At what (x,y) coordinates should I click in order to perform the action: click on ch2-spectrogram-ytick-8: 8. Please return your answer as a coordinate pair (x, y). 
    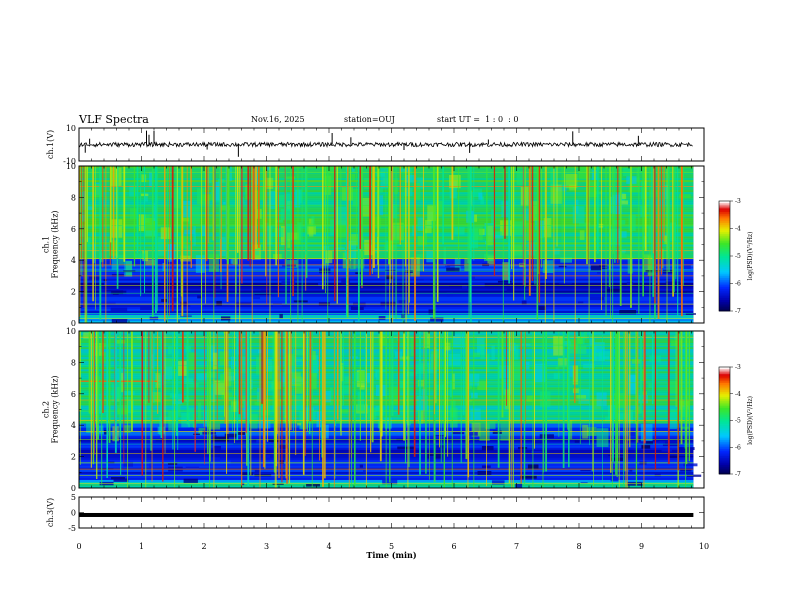
    Looking at the image, I should click on (73, 362).